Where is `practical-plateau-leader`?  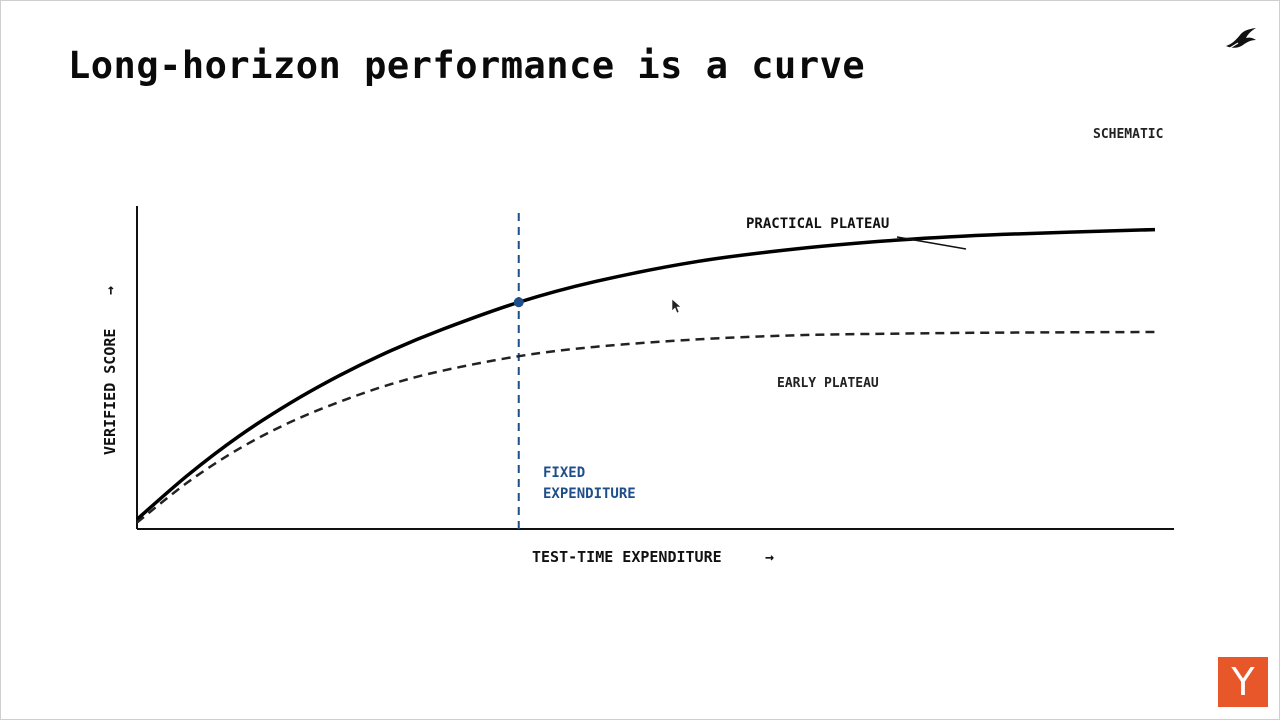 practical-plateau-leader is located at coordinates (931, 243).